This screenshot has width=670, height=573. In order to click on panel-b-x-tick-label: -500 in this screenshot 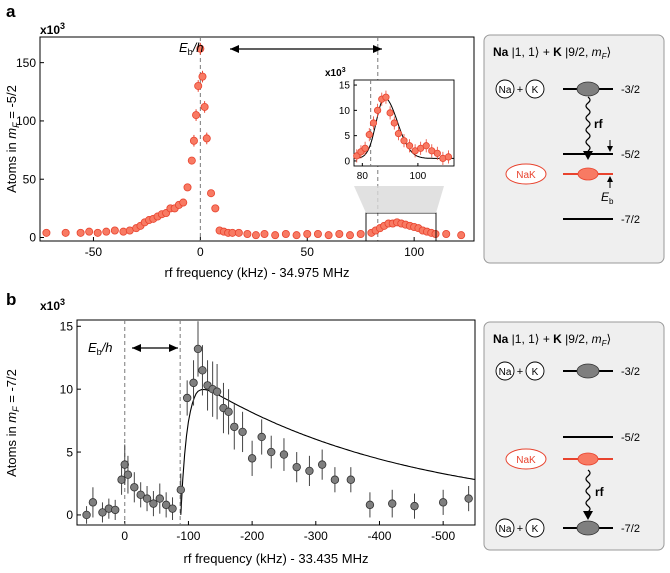, I will do `click(443, 536)`.